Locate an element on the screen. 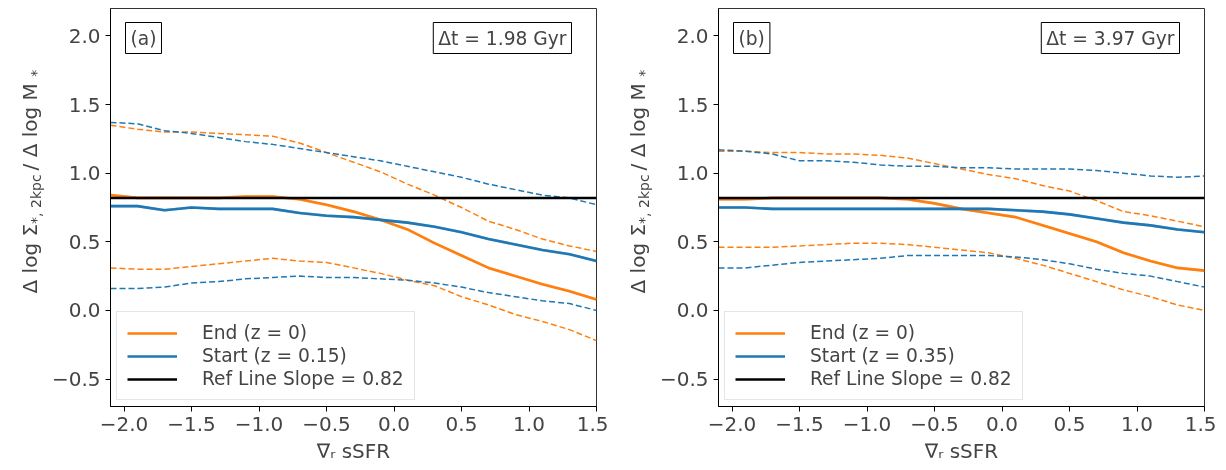 This screenshot has height=470, width=1226. annotation: (a) is located at coordinates (143, 38).